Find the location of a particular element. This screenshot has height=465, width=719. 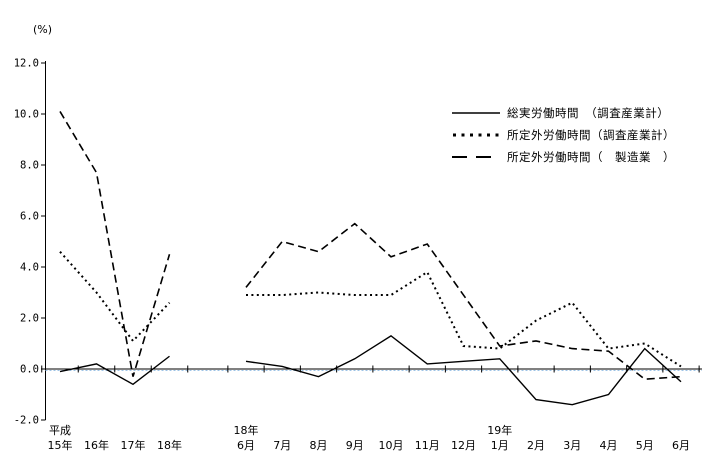

y-tick-label: 10.0 is located at coordinates (26, 115).